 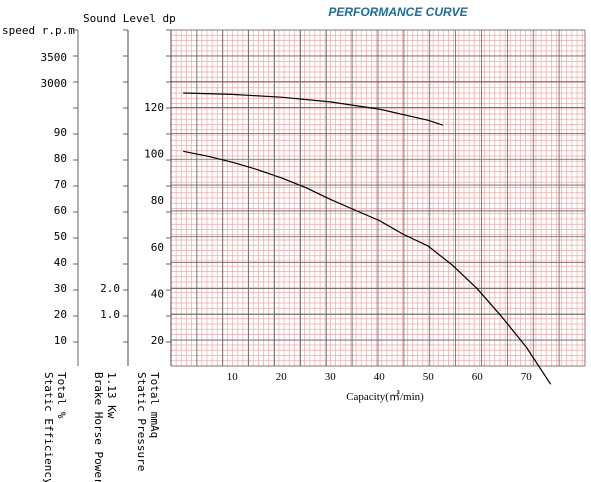 What do you see at coordinates (60, 184) in the screenshot?
I see `efficiency-tick-label: 70` at bounding box center [60, 184].